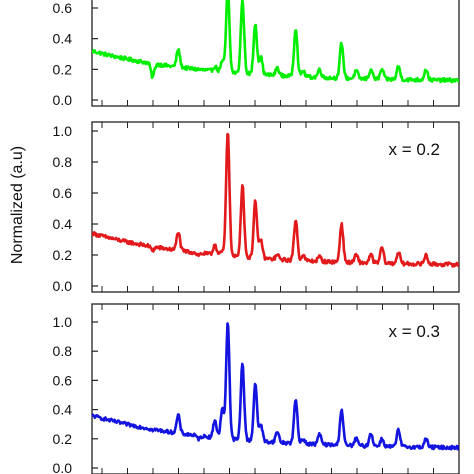 Image resolution: width=474 pixels, height=474 pixels. What do you see at coordinates (275, 42) in the screenshot?
I see `series-line-top` at bounding box center [275, 42].